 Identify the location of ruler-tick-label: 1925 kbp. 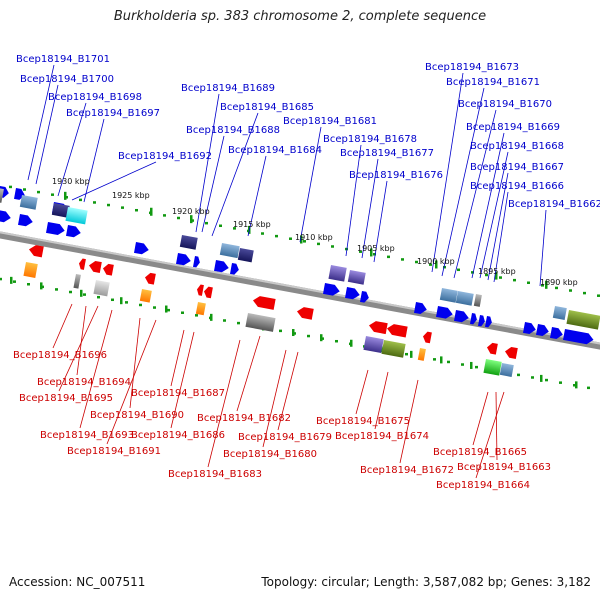
(131, 195).